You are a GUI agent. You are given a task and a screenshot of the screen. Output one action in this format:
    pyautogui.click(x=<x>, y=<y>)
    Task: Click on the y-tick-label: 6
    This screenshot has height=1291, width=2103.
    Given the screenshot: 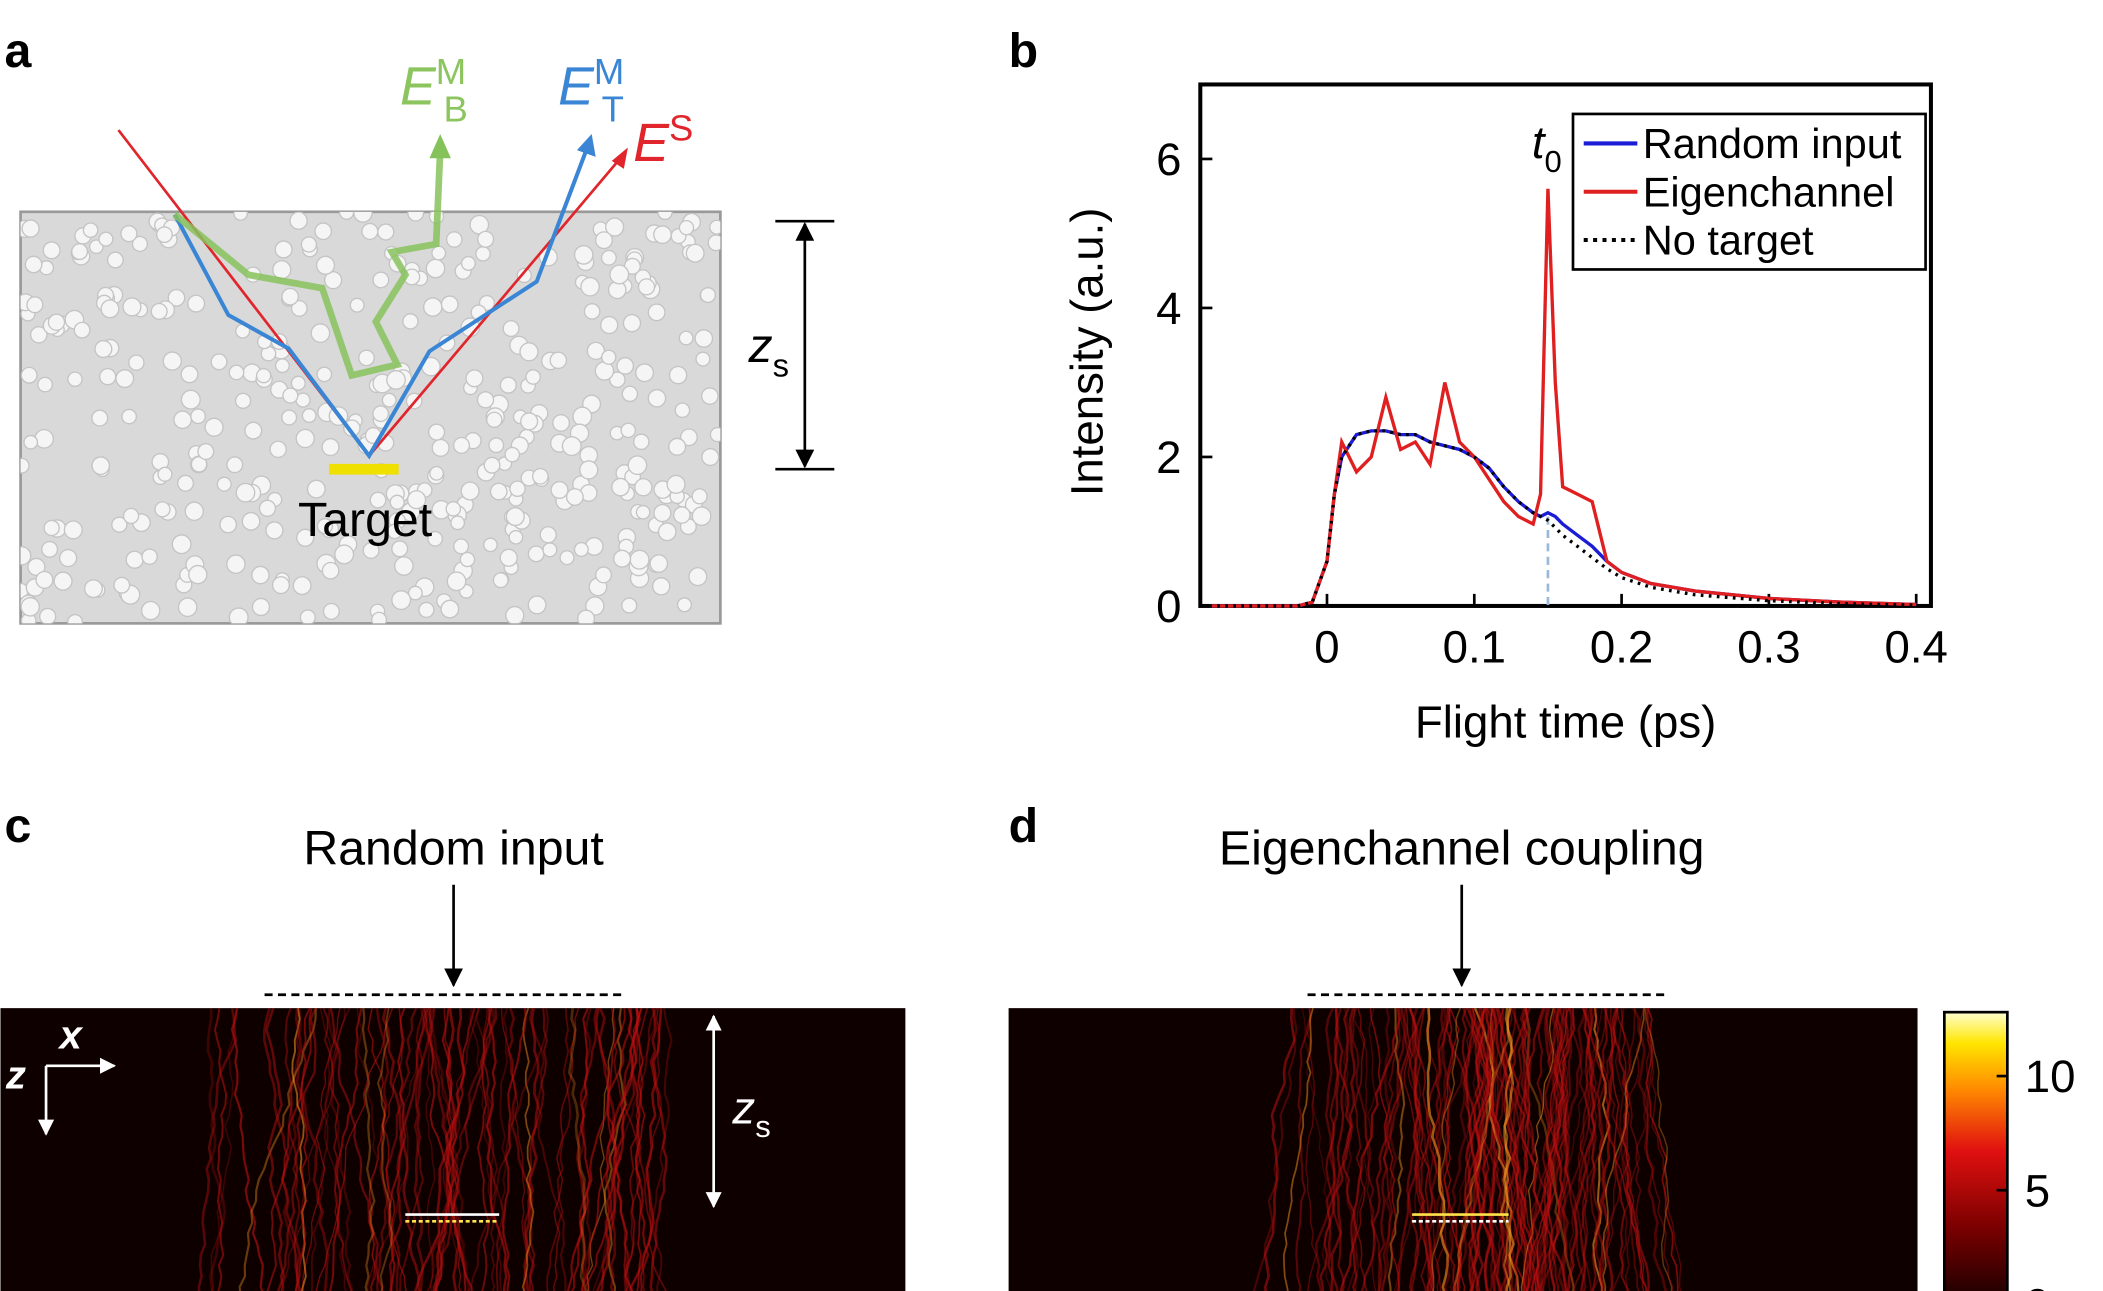 What is the action you would take?
    pyautogui.click(x=1168, y=159)
    